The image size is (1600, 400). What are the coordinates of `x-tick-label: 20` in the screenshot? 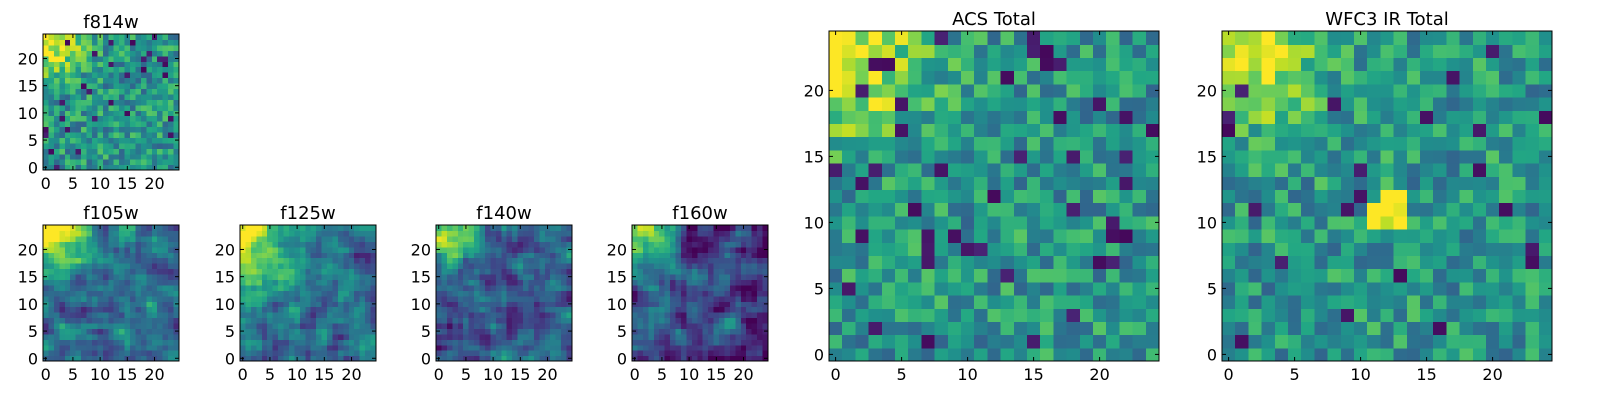 It's located at (547, 374).